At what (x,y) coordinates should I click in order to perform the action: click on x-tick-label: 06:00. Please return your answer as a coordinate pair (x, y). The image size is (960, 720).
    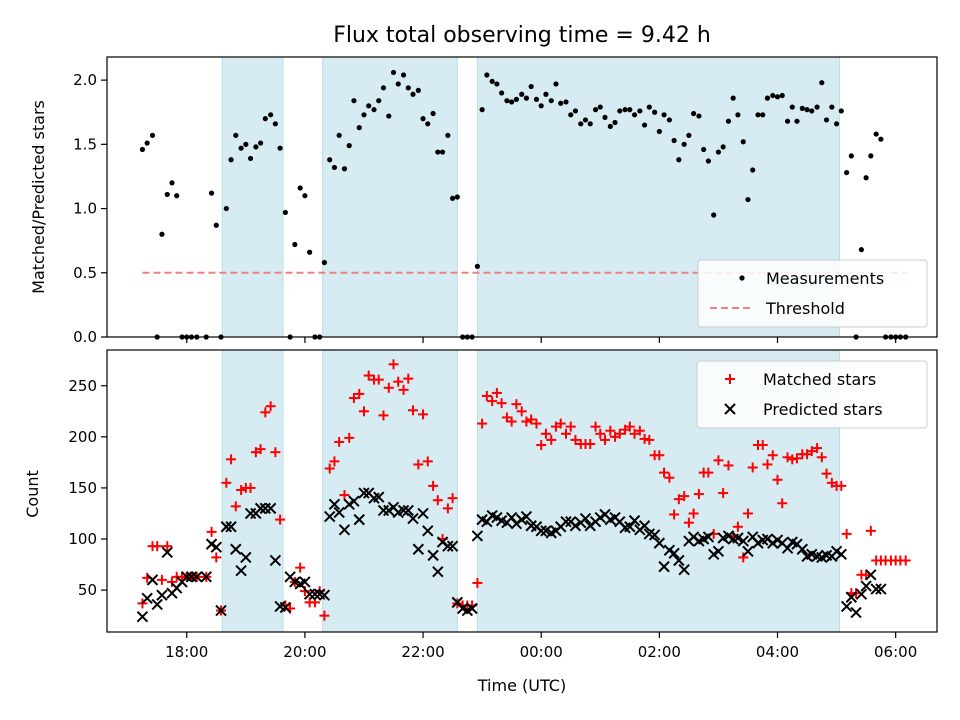
    Looking at the image, I should click on (895, 652).